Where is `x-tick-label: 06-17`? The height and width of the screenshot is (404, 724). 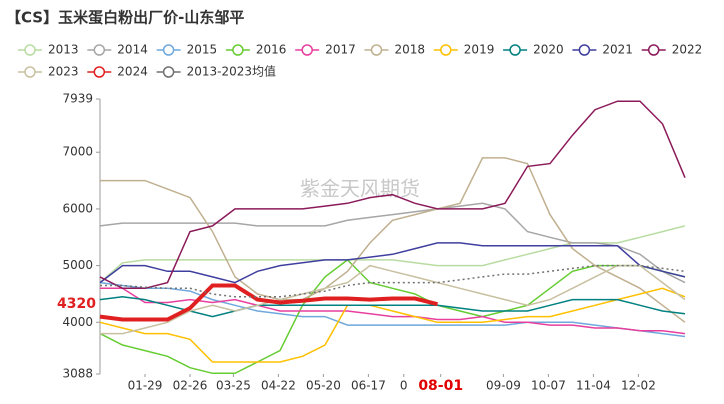
x-tick-label: 06-17 is located at coordinates (368, 386).